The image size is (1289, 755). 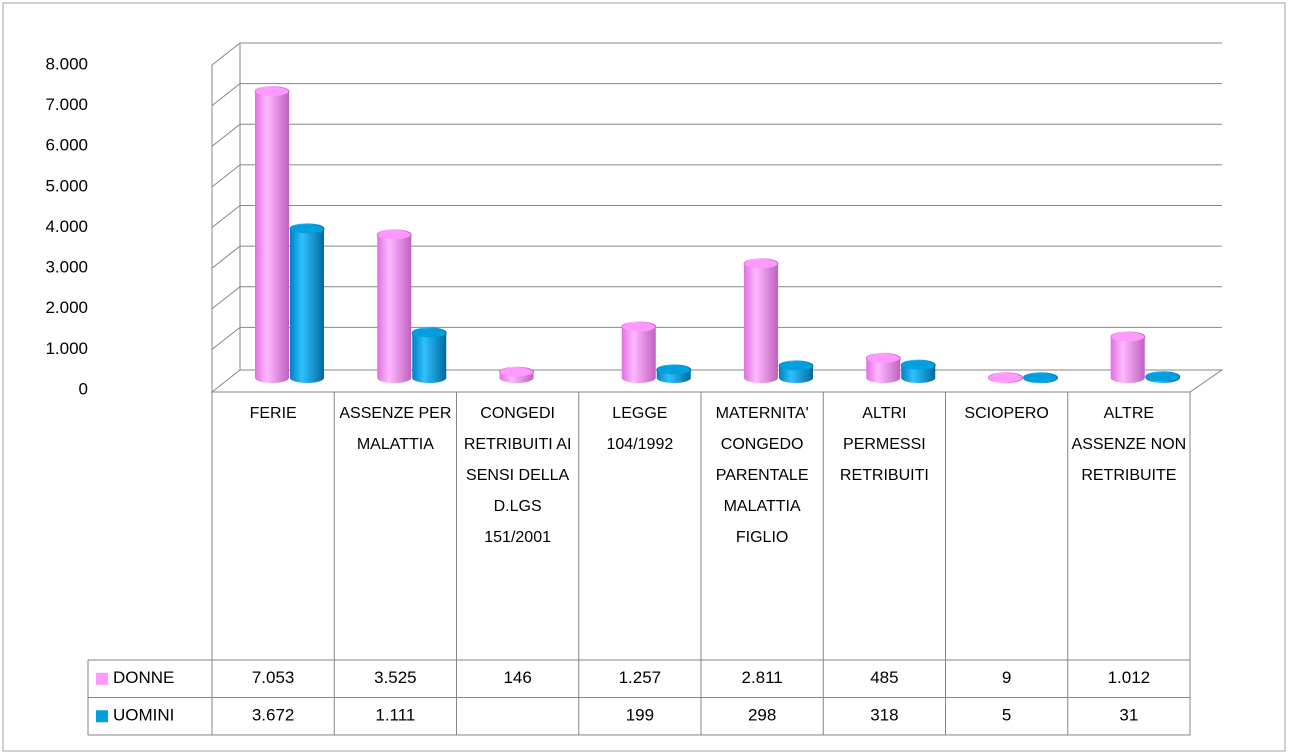 I want to click on x-tick-label: ALTRI PERMESSI RETRIBUITI, so click(x=884, y=444).